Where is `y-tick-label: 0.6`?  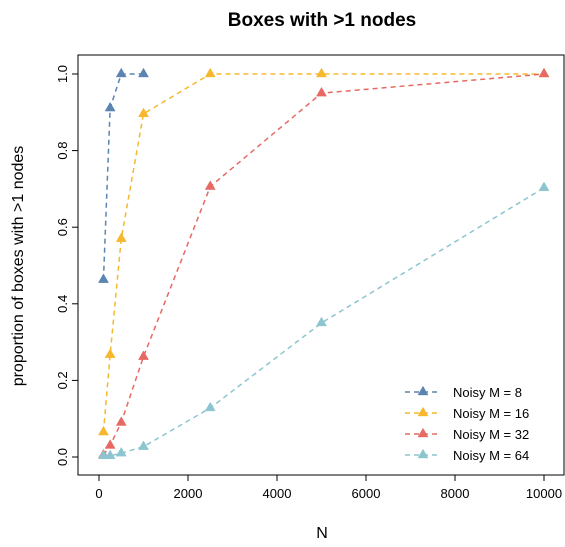
y-tick-label: 0.6 is located at coordinates (62, 227).